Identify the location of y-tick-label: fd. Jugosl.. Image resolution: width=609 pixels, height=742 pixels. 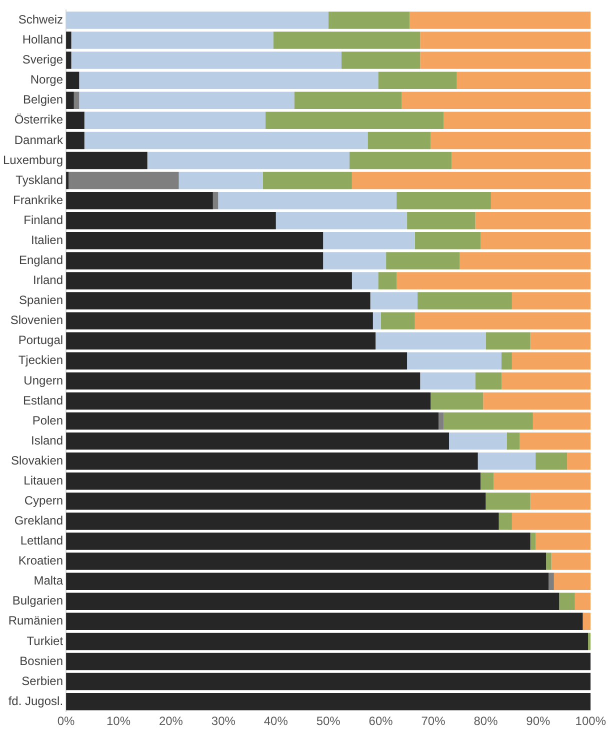
(36, 701).